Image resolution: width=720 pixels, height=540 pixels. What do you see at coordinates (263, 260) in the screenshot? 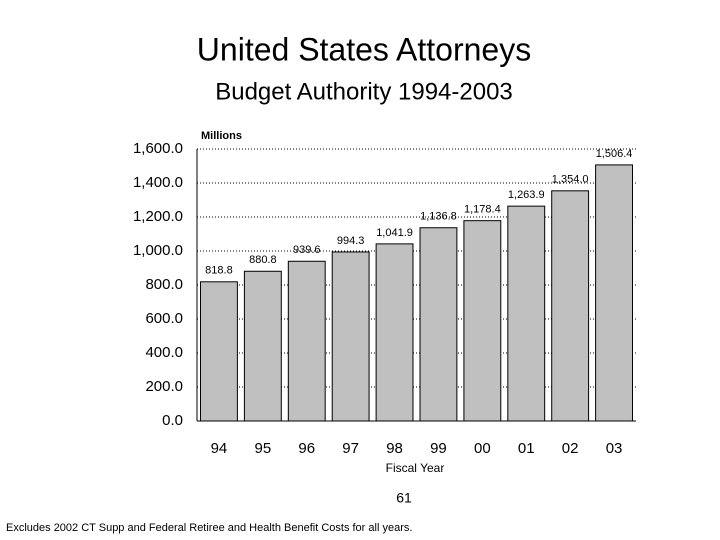
I see `value-label: 880.8` at bounding box center [263, 260].